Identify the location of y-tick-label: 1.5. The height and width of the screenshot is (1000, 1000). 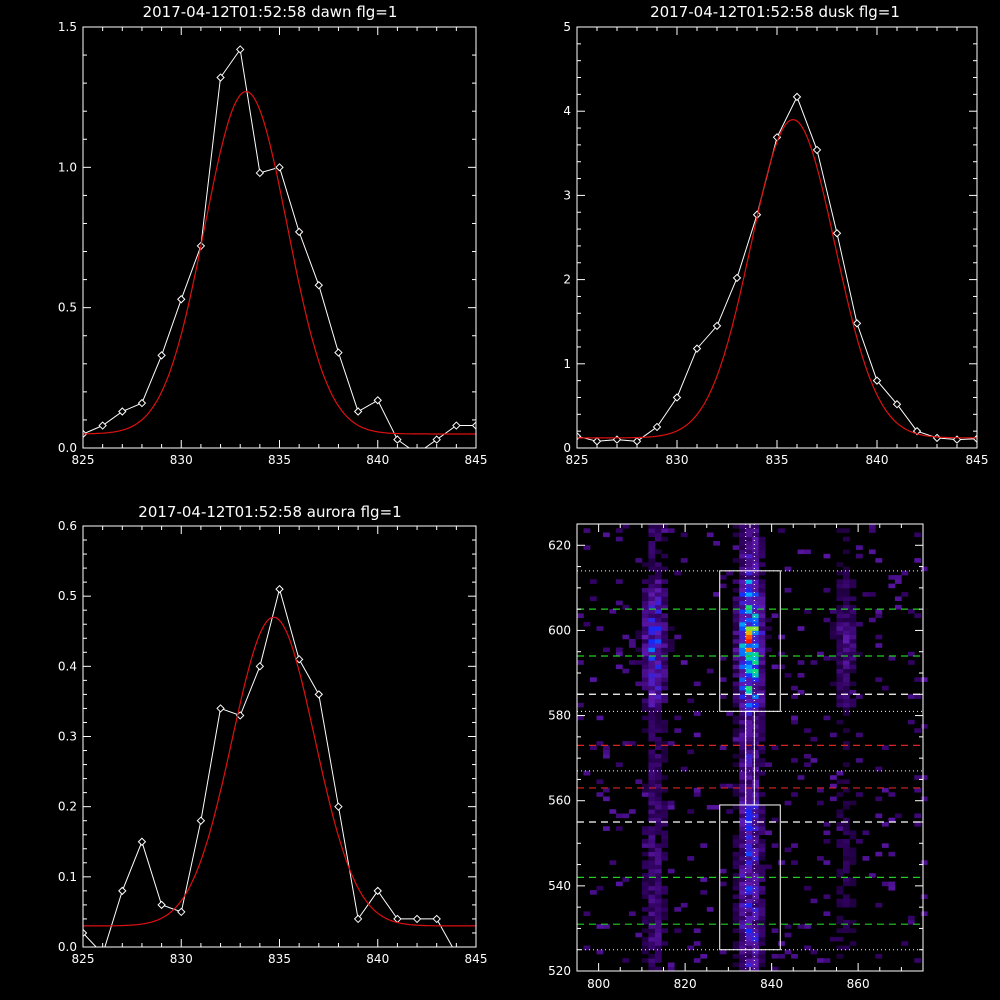
(67, 27).